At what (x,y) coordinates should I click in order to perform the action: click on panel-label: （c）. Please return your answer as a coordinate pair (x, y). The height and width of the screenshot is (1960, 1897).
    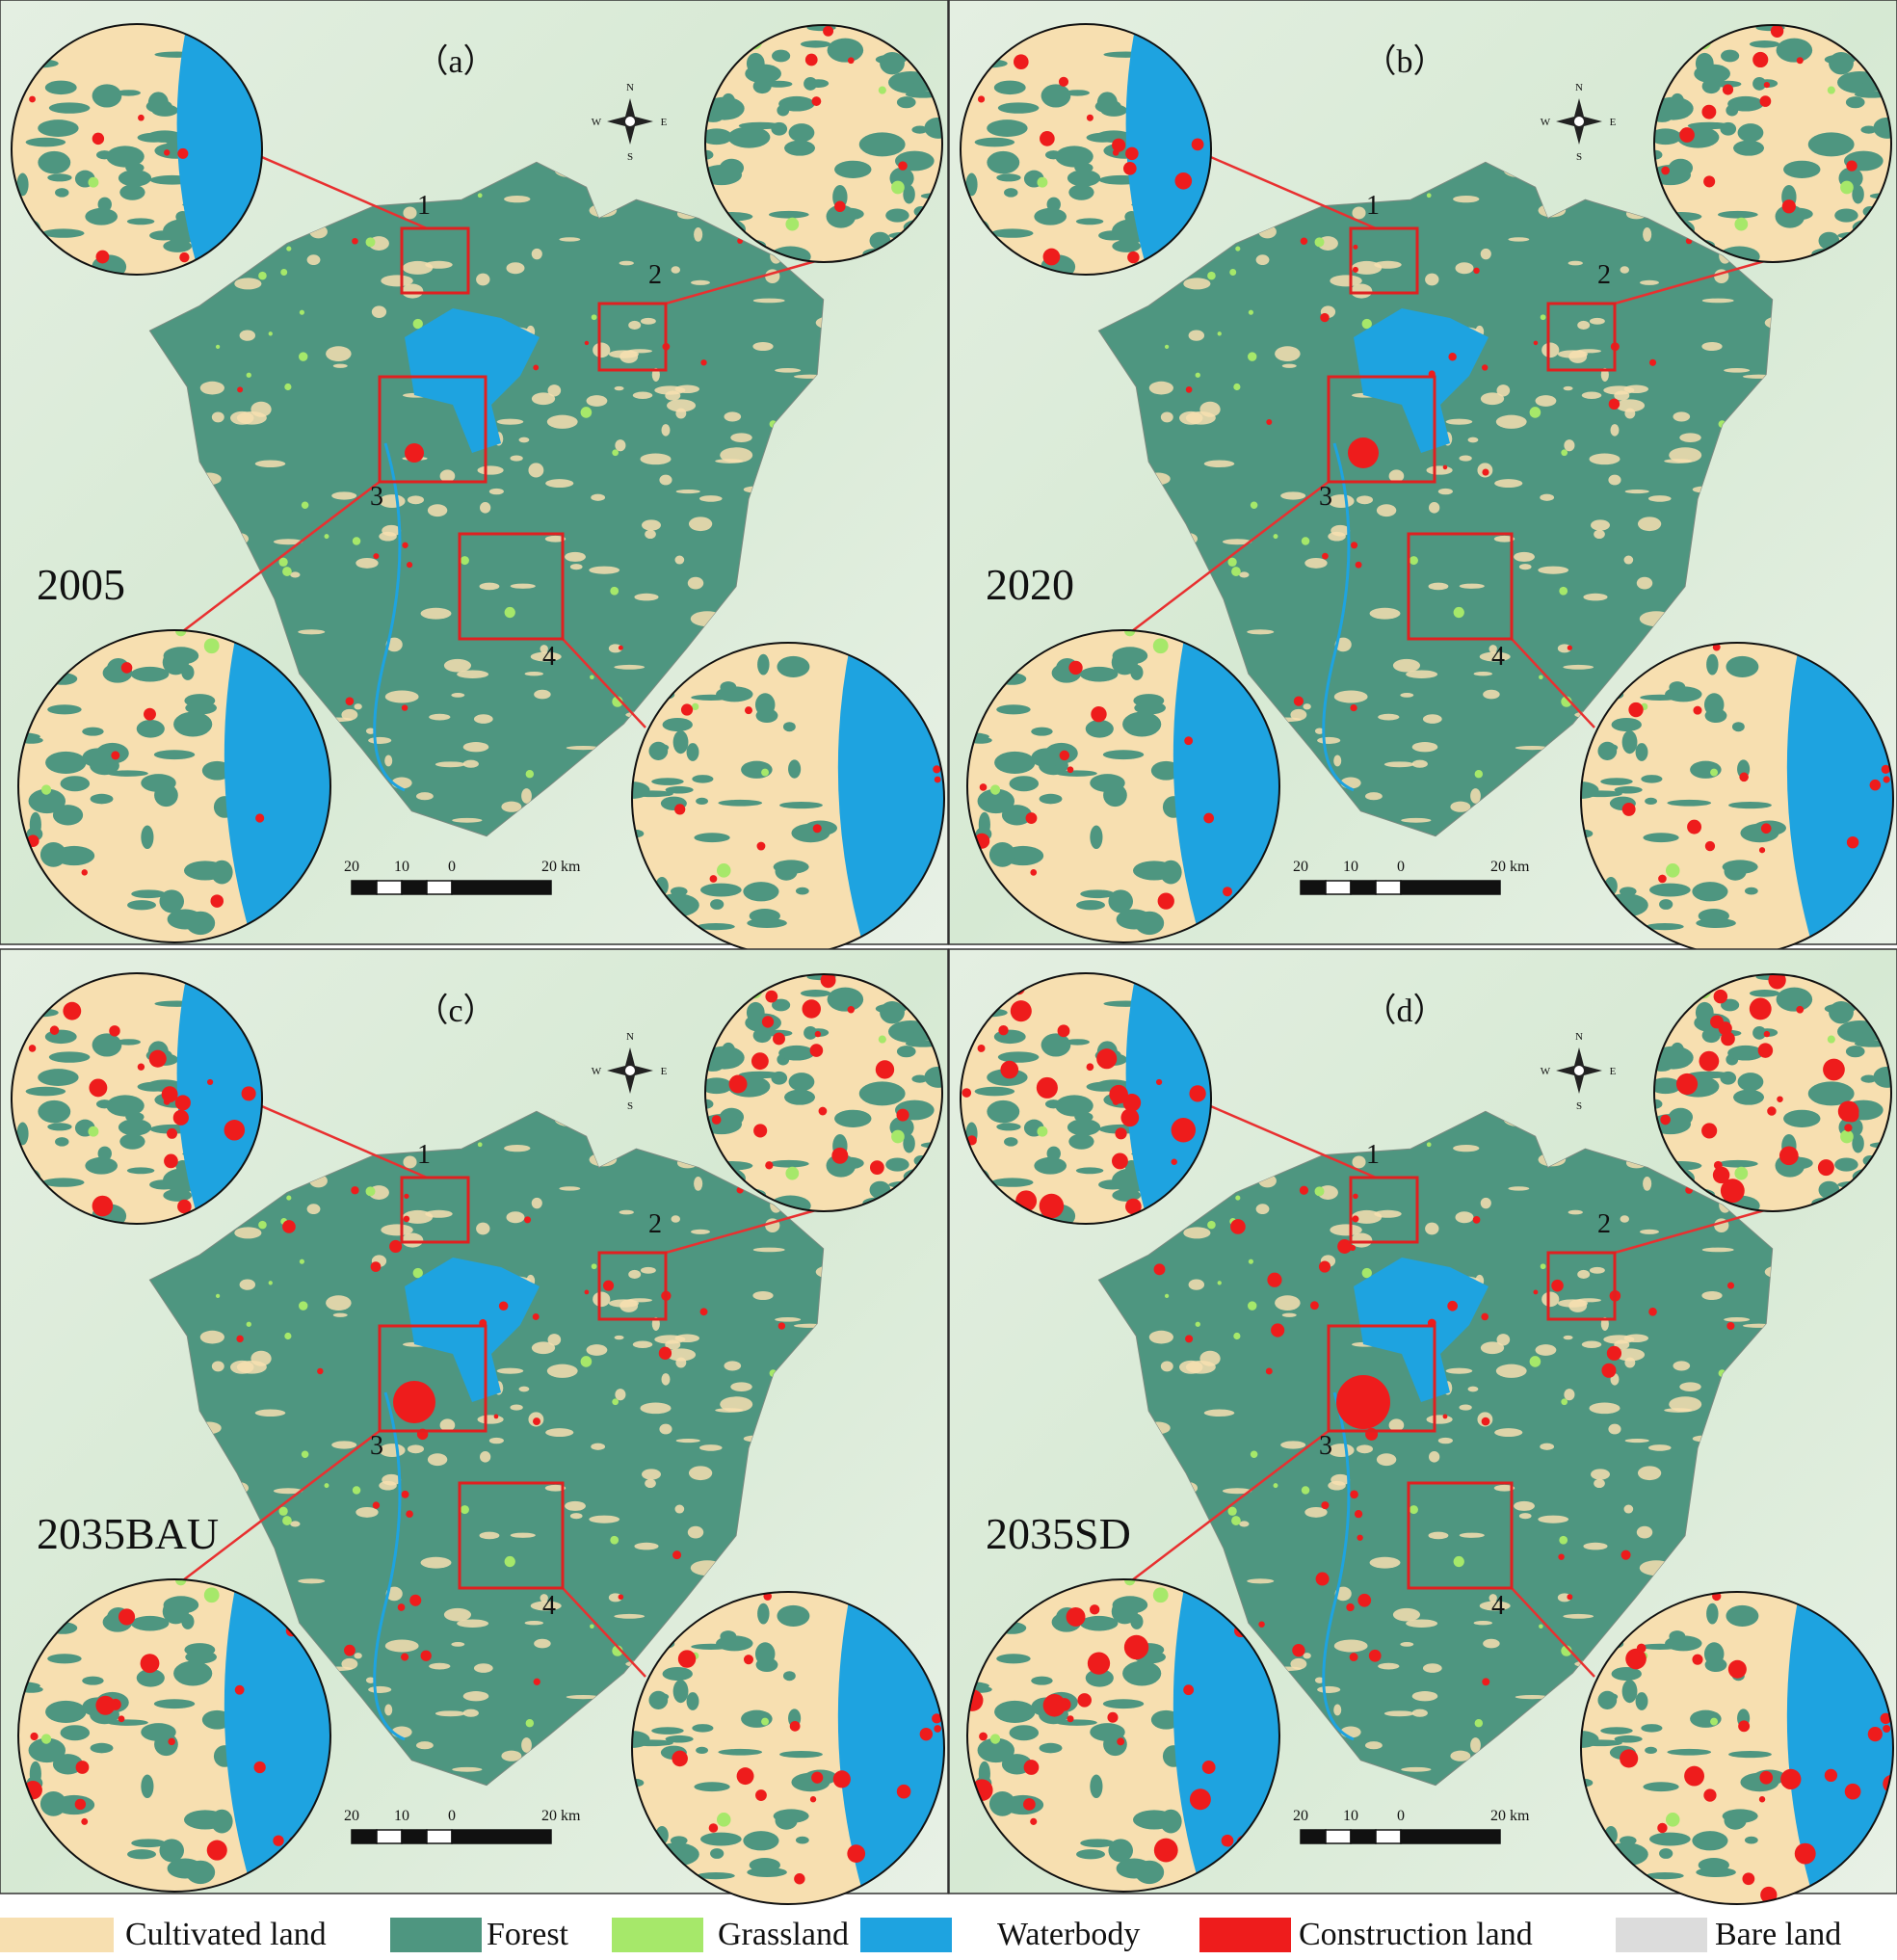
    Looking at the image, I should click on (455, 1011).